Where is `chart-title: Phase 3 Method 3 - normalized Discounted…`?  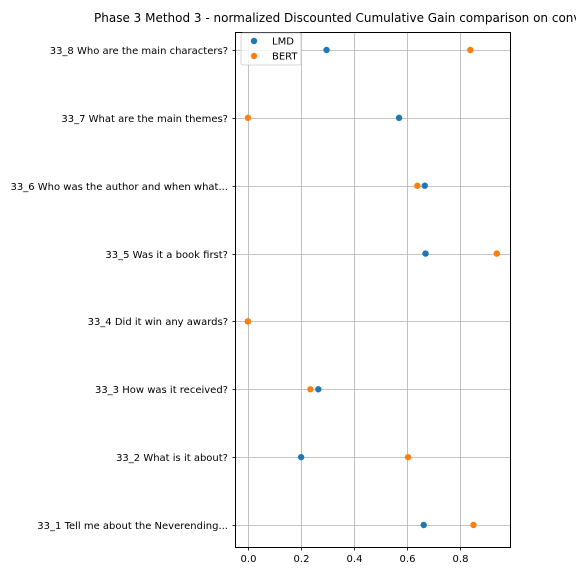
chart-title: Phase 3 Method 3 - normalized Discounted… is located at coordinates (335, 18).